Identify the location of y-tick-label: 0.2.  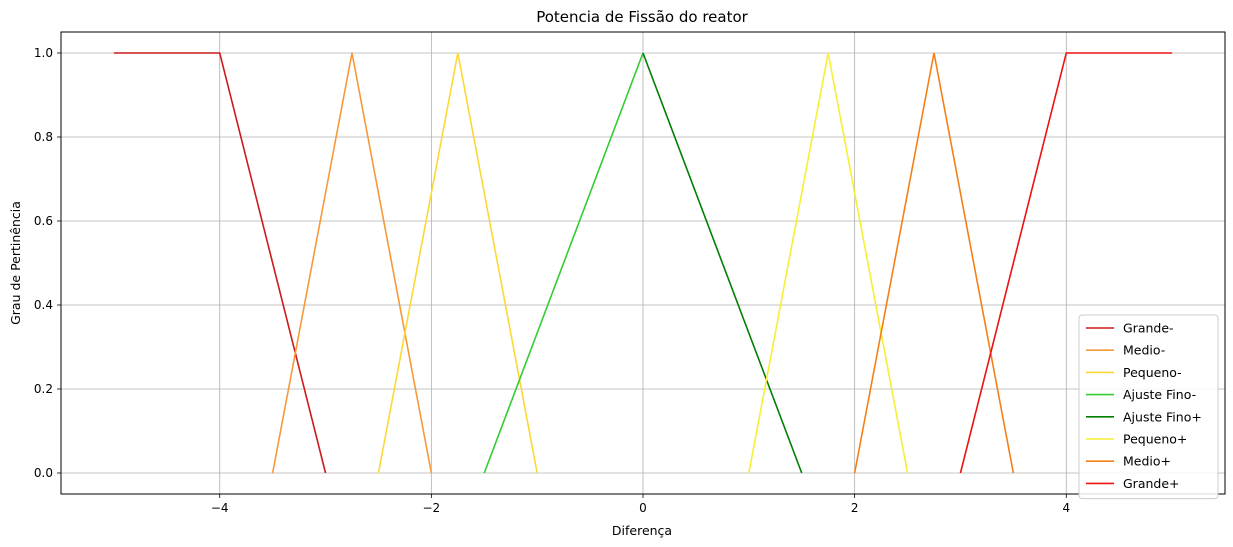
(43, 389).